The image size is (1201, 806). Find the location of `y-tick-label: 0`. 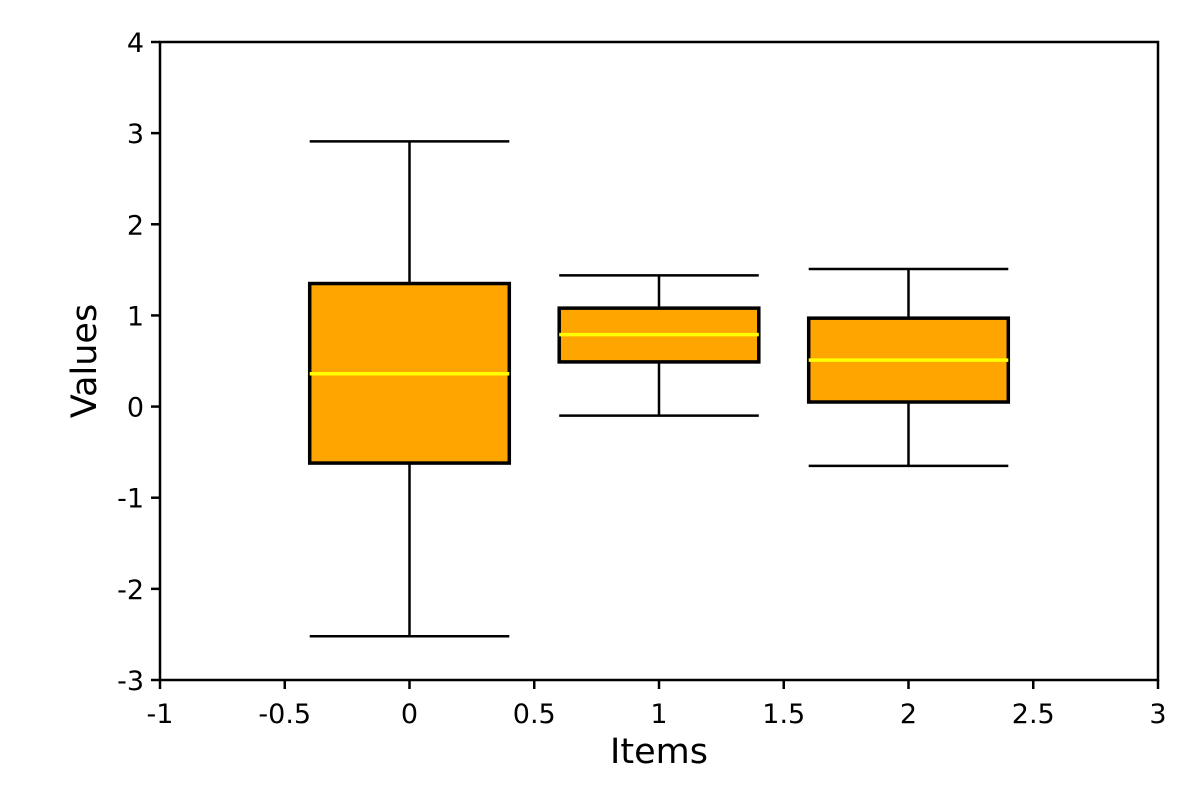

y-tick-label: 0 is located at coordinates (135, 408).